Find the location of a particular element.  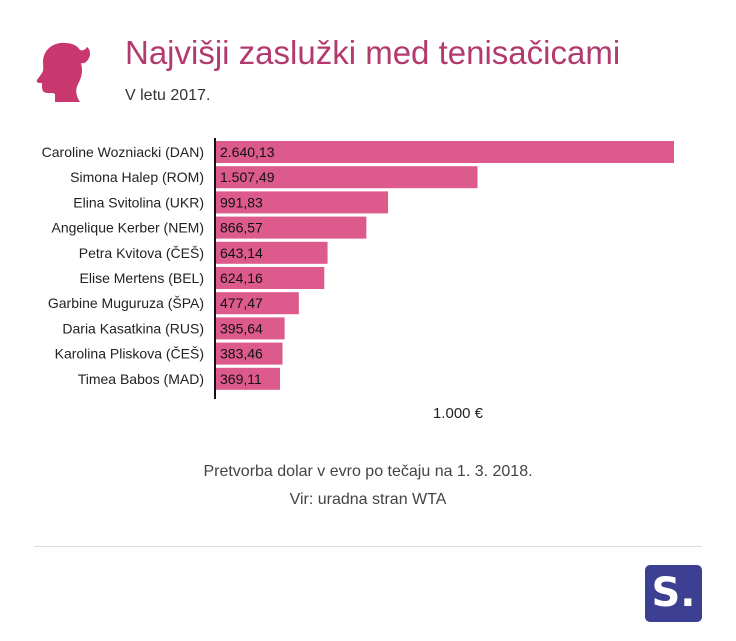

value-label: 395,64 is located at coordinates (241, 328).